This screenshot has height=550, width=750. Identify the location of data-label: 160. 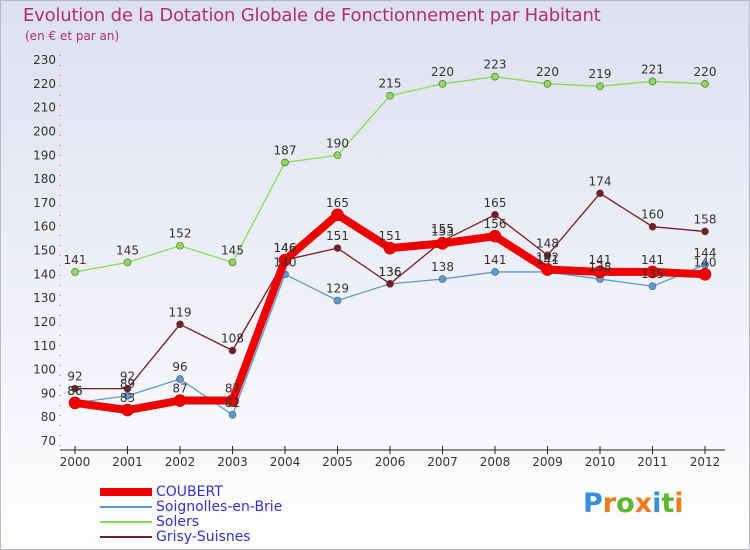
(652, 215).